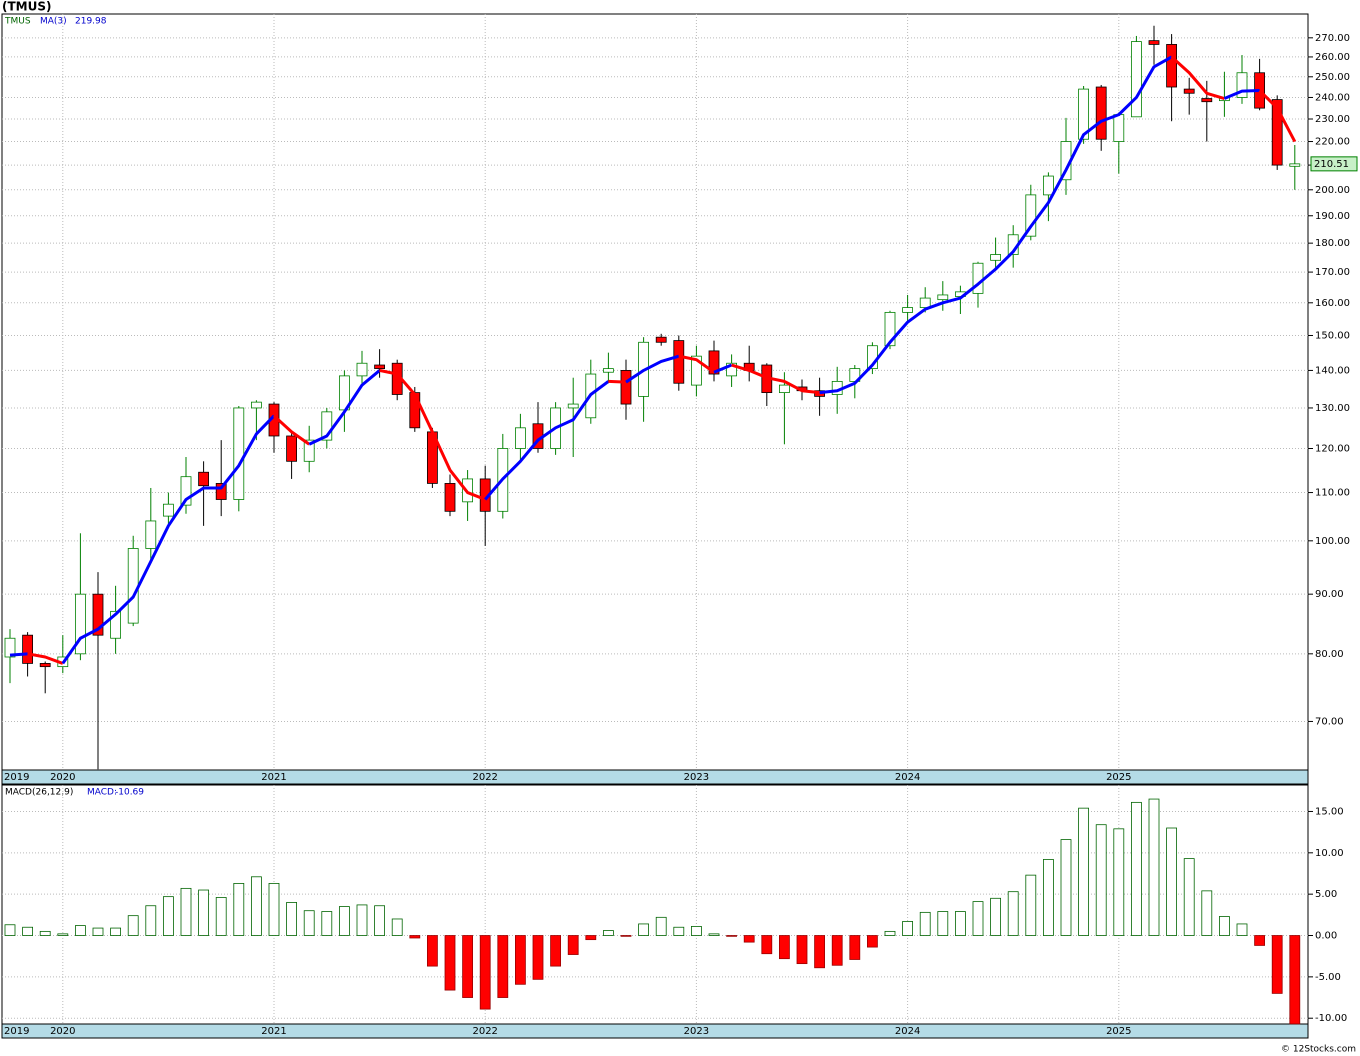 Image resolution: width=1360 pixels, height=1056 pixels. What do you see at coordinates (1332, 77) in the screenshot?
I see `y-tick-label: 250.00` at bounding box center [1332, 77].